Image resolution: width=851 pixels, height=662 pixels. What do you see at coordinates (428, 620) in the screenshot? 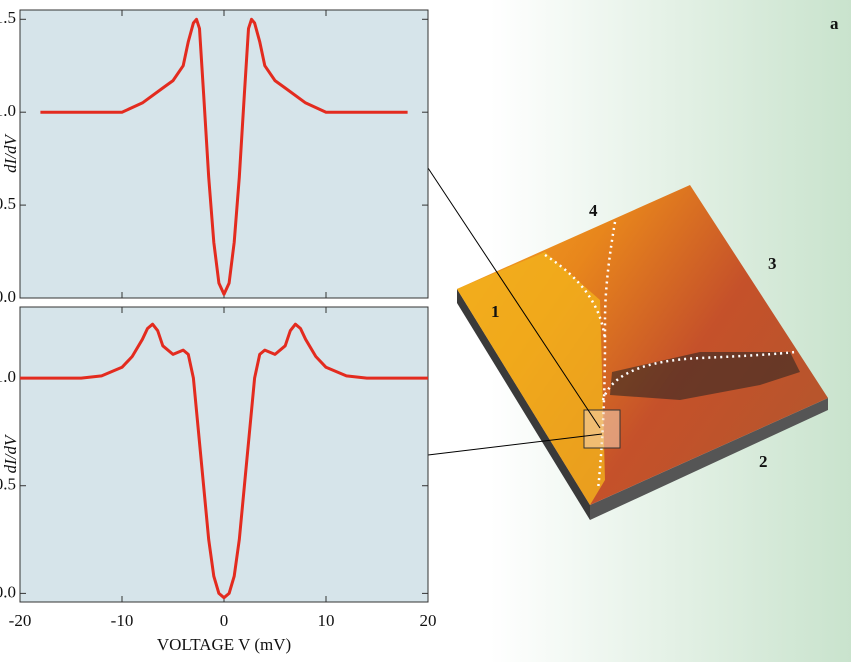
I see `x-tick-label: 20` at bounding box center [428, 620].